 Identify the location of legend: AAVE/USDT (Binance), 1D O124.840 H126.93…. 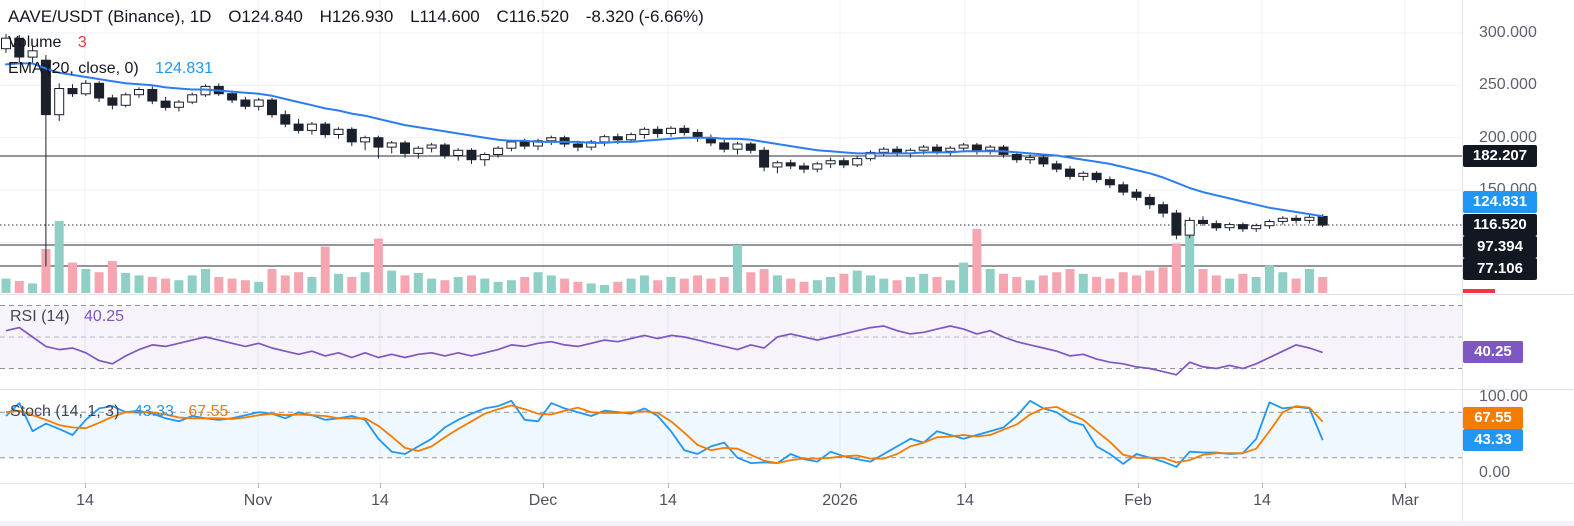
(356, 43).